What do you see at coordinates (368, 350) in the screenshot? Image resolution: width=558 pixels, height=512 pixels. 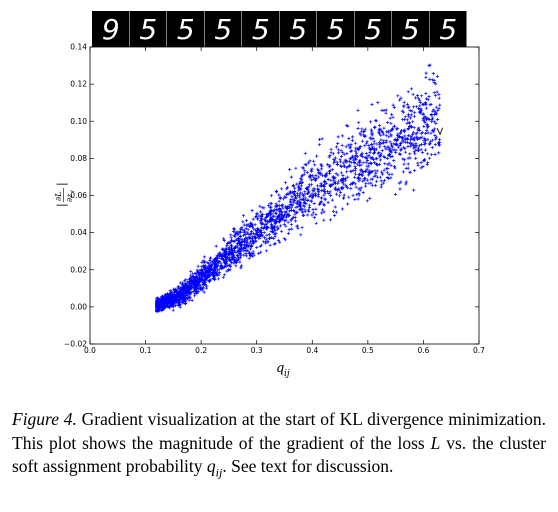 I see `x-tick-label: 0.5` at bounding box center [368, 350].